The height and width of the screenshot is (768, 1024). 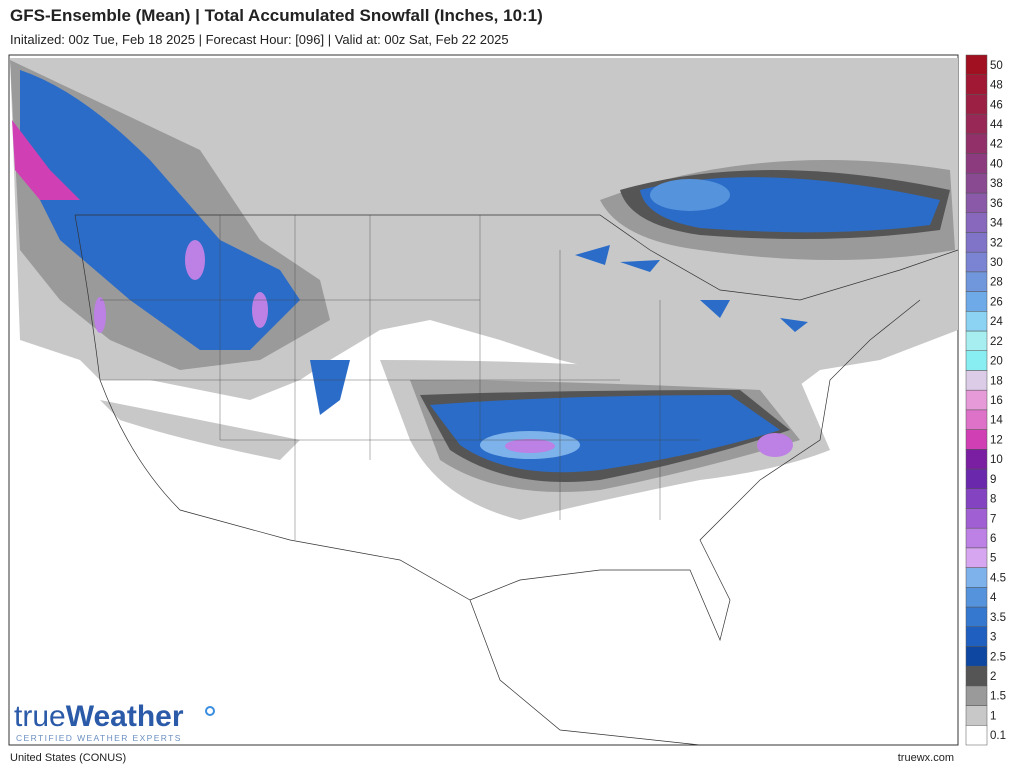 I want to click on legend-label: 34, so click(x=996, y=224).